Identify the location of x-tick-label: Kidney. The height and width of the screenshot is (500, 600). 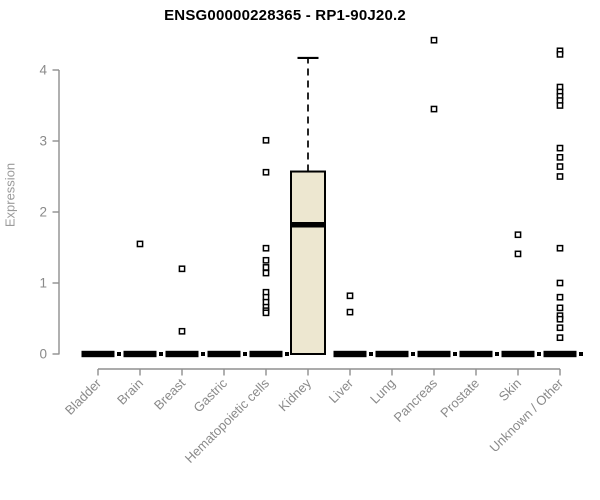
(294, 394).